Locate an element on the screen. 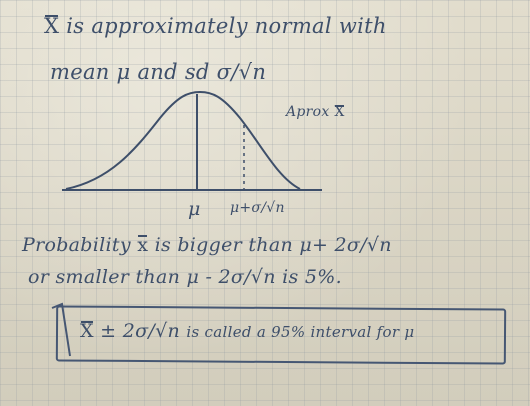 Image resolution: width=530 pixels, height=406 pixels. curve-label: Aprox X is located at coordinates (315, 112).